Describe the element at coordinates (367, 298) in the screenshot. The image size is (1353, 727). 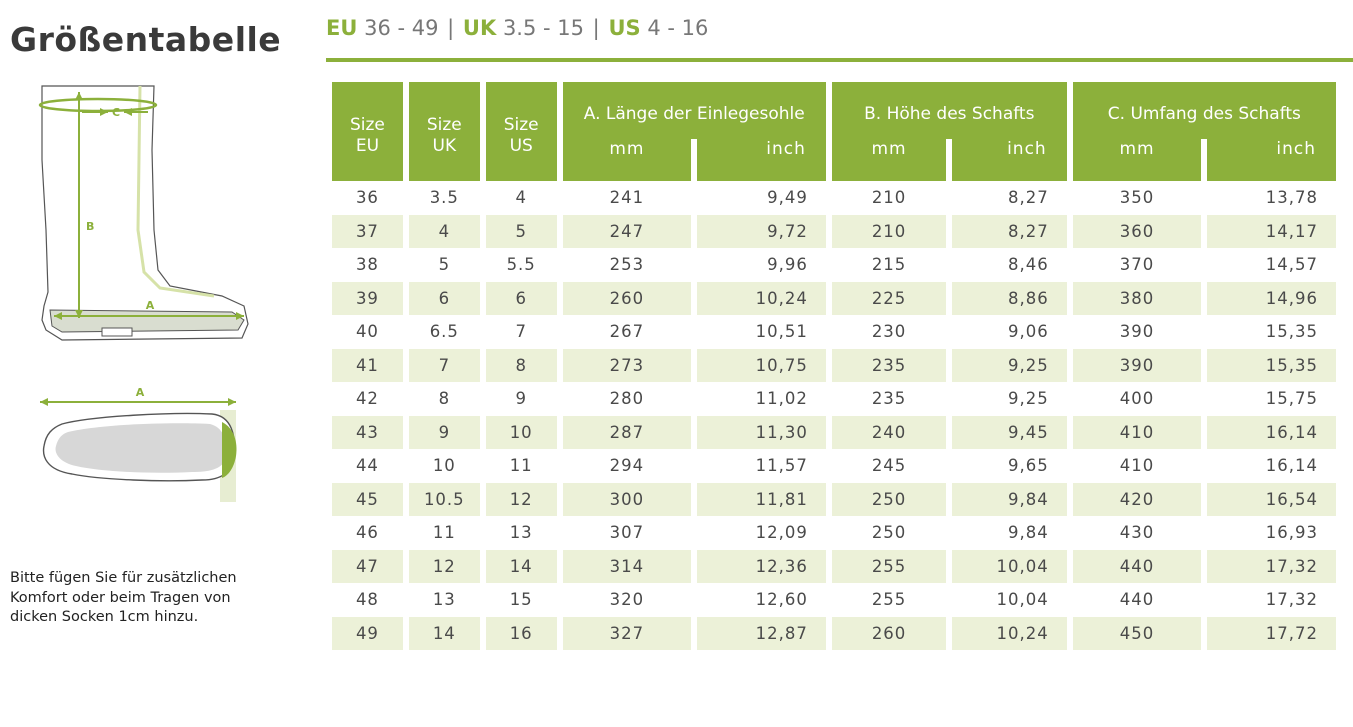
I see `size-eu-cell: 39` at that location.